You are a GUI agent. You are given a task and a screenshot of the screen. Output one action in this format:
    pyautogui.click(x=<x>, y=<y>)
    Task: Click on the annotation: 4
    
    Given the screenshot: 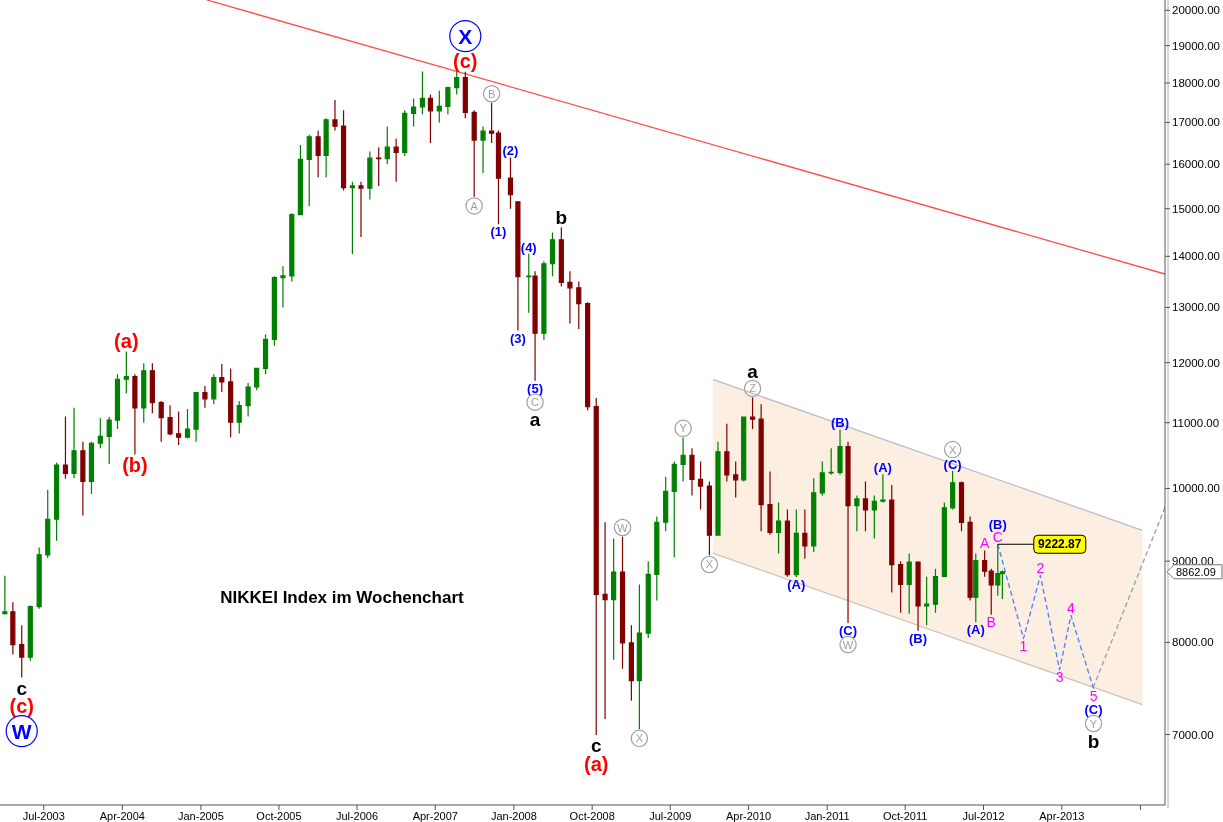 What is the action you would take?
    pyautogui.click(x=1071, y=607)
    